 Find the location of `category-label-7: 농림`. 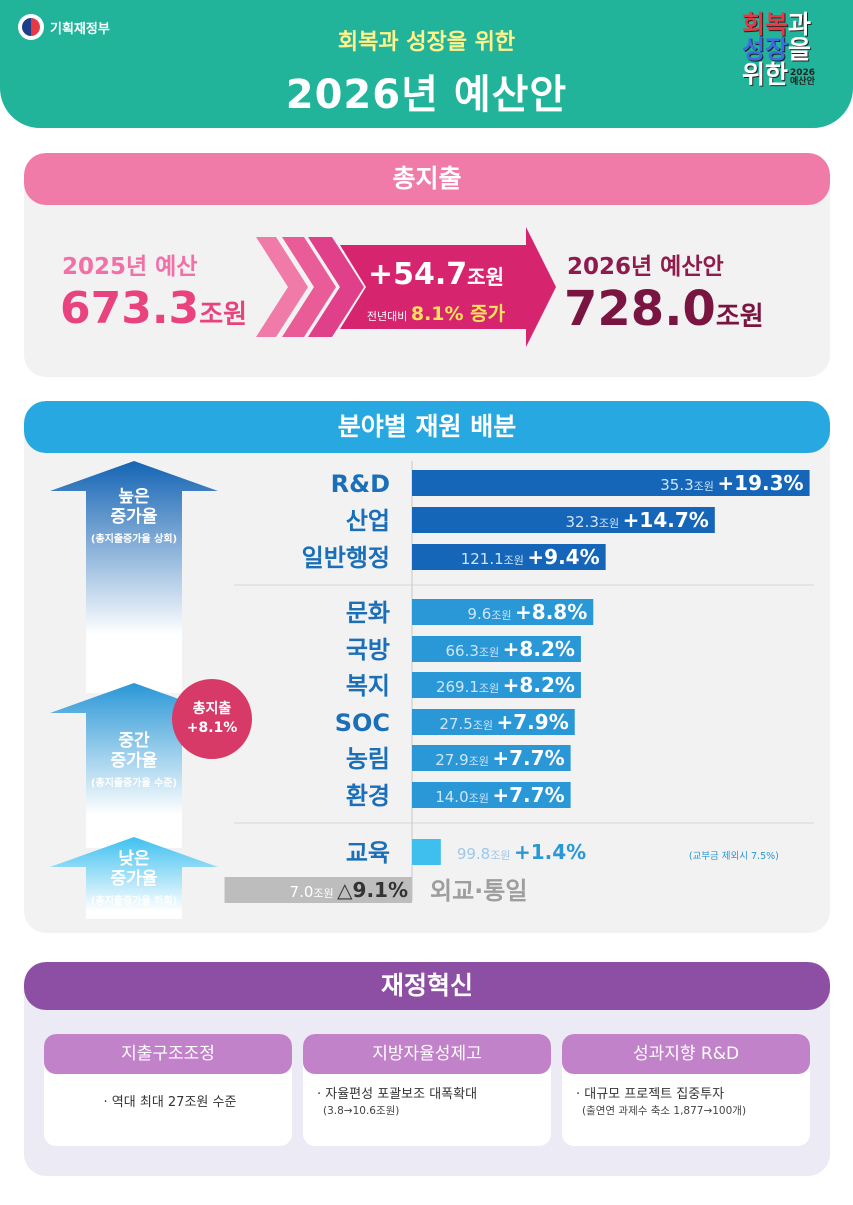

category-label-7: 농림 is located at coordinates (368, 759).